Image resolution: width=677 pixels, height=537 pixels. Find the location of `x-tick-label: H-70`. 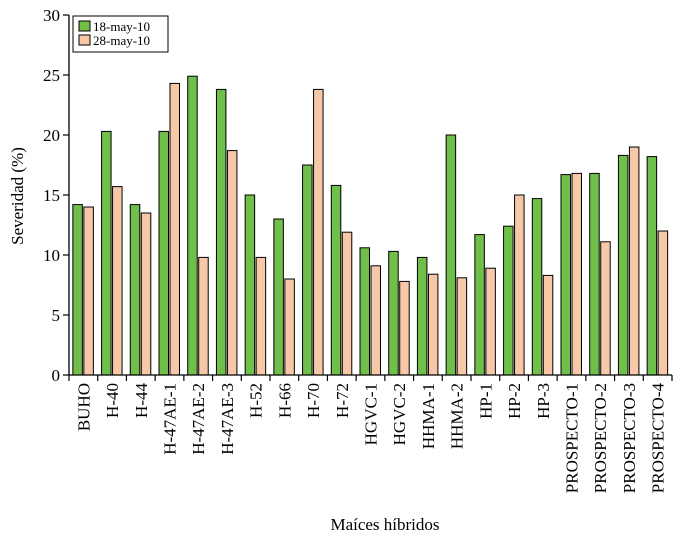

x-tick-label: H-70 is located at coordinates (313, 400).